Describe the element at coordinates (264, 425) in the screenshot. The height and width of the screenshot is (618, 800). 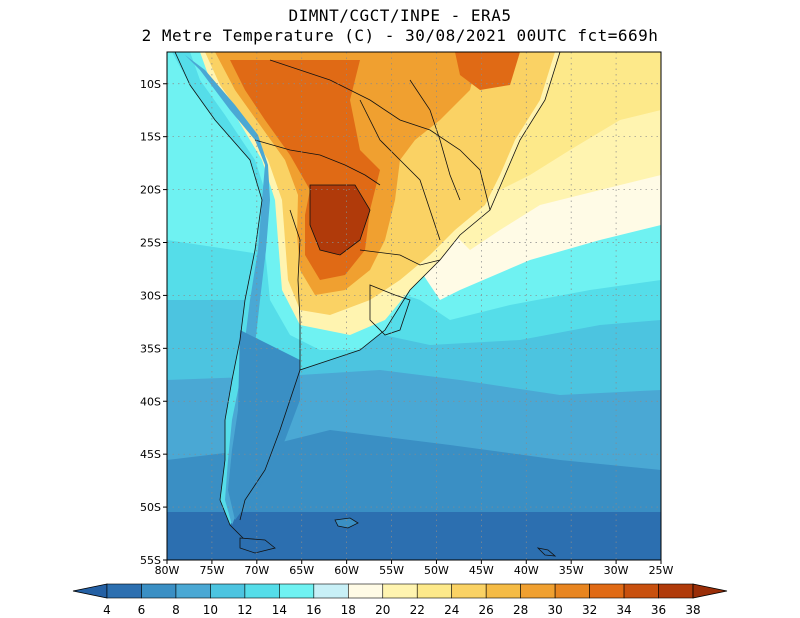
I see `land-patagonia` at that location.